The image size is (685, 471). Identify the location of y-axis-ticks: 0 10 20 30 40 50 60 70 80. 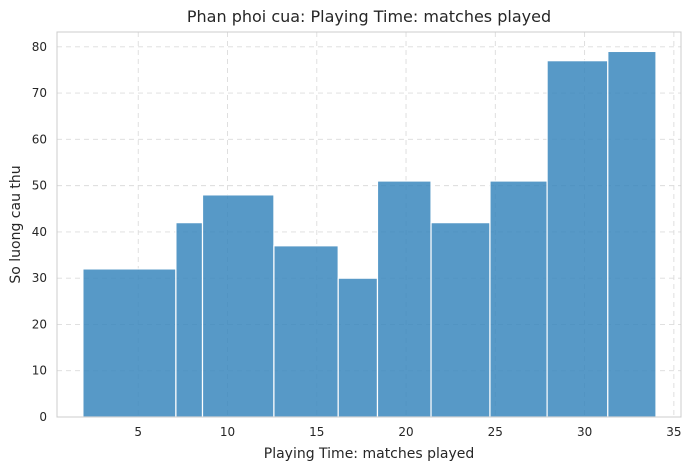
(39, 232).